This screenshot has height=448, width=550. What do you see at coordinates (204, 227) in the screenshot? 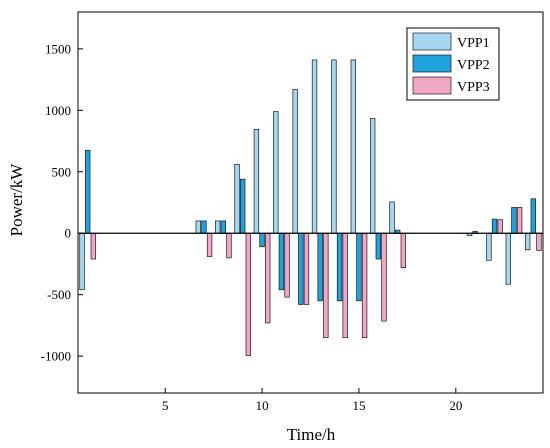
I see `bar-vpp2-t7` at bounding box center [204, 227].